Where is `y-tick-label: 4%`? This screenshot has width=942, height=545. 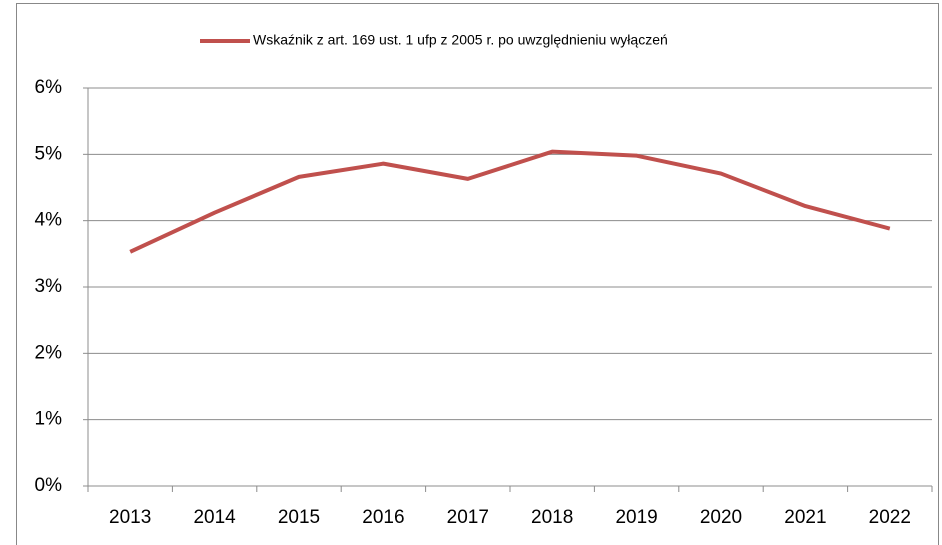 y-tick-label: 4% is located at coordinates (49, 220).